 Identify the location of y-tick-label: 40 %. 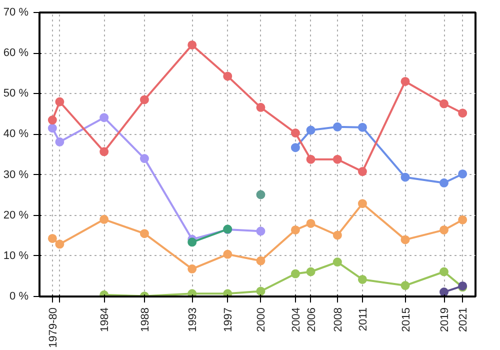
(16, 134).